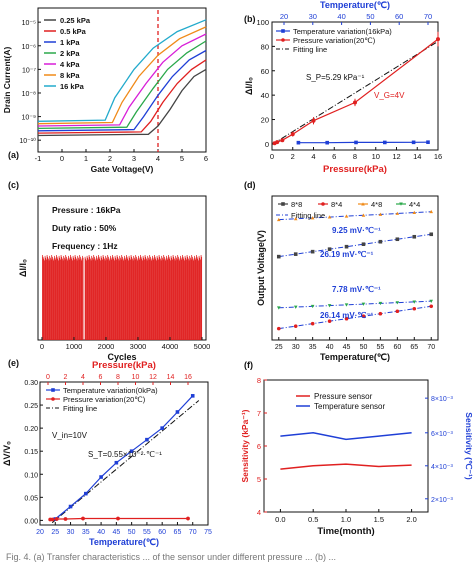 The width and height of the screenshot is (474, 563). What do you see at coordinates (346, 519) in the screenshot?
I see `x-tick-label: 1.0` at bounding box center [346, 519].